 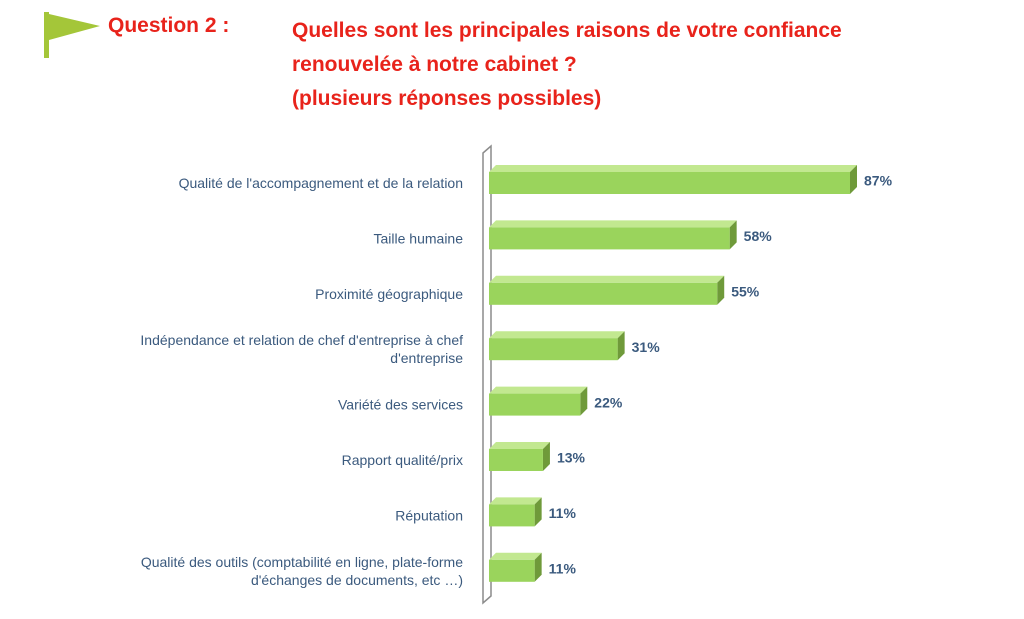 I want to click on question-line: (plusieurs réponses possibles), so click(x=447, y=98).